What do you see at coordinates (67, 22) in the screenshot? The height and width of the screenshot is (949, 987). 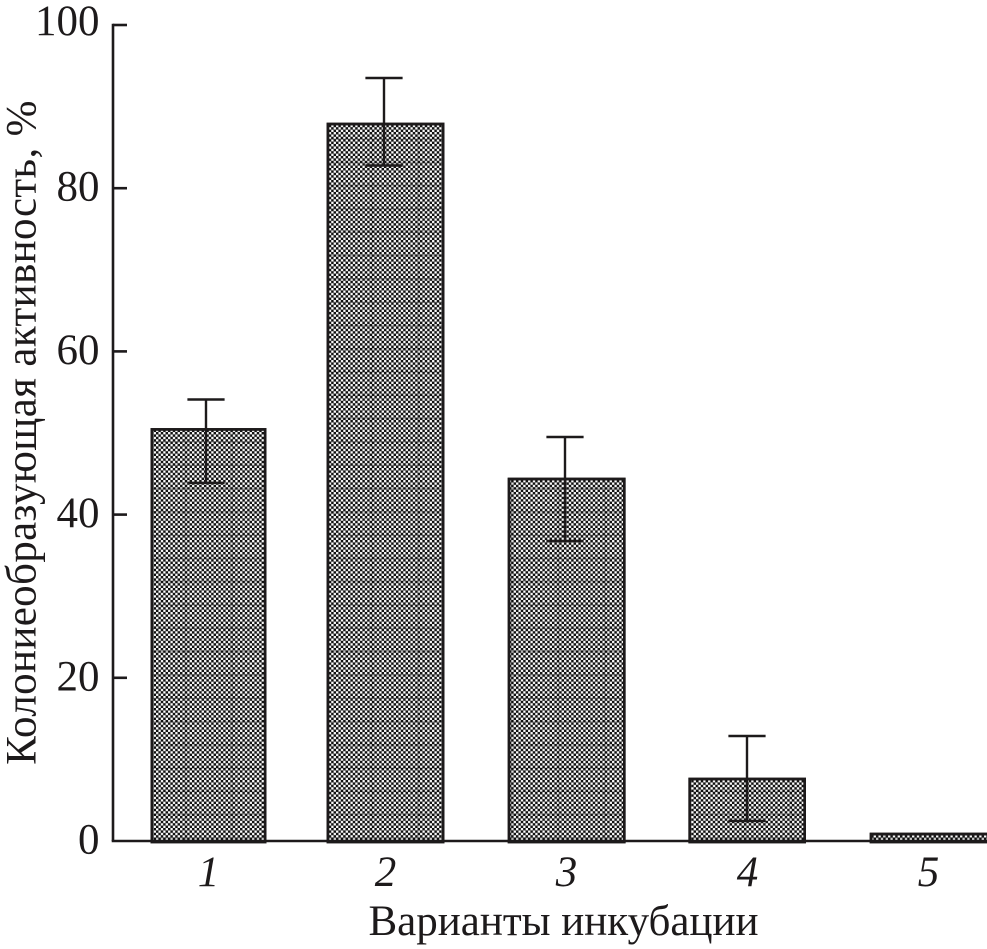 I see `svg-text: 100` at bounding box center [67, 22].